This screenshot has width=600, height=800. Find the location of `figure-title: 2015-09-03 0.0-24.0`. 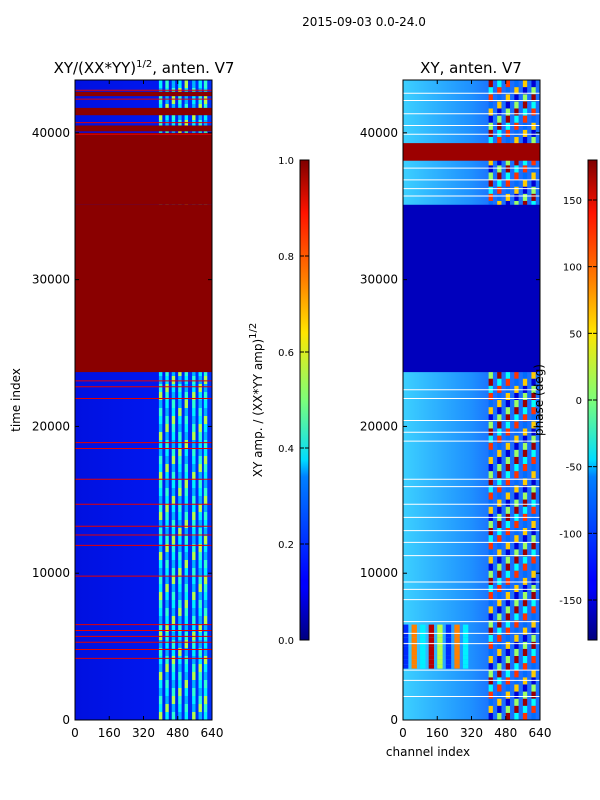

figure-title: 2015-09-03 0.0-24.0 is located at coordinates (364, 22).